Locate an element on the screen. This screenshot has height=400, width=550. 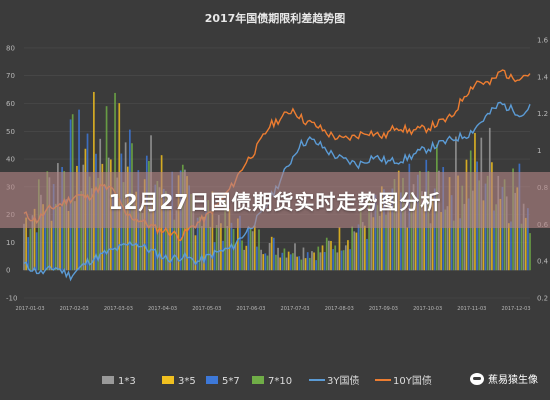
y-tick-label: 80 is located at coordinates (10, 48).